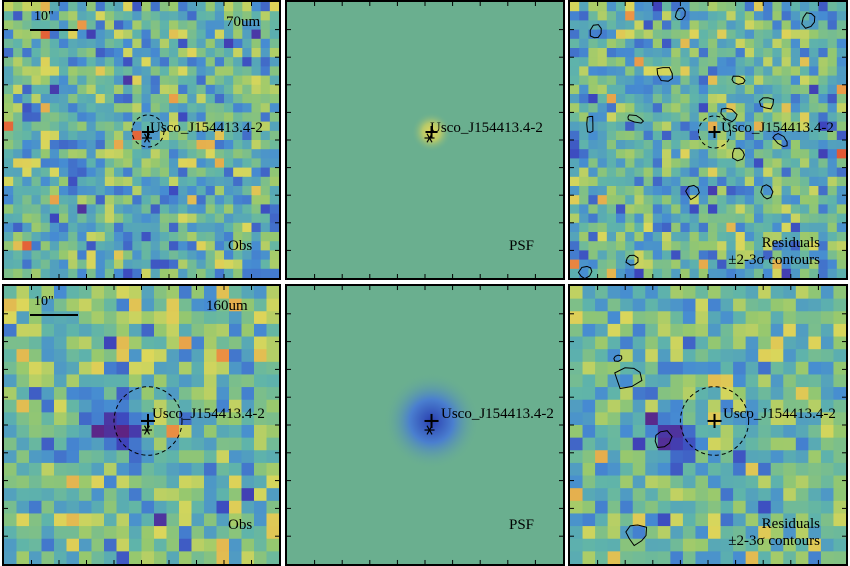 This screenshot has width=850, height=566. I want to click on band-label-70um: 70um, so click(243, 22).